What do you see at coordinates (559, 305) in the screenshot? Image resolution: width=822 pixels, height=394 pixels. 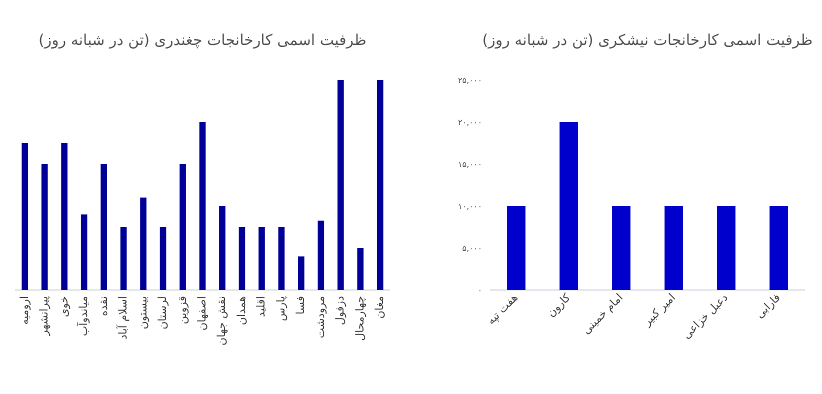 I see `x-tick-label: کارون` at bounding box center [559, 305].